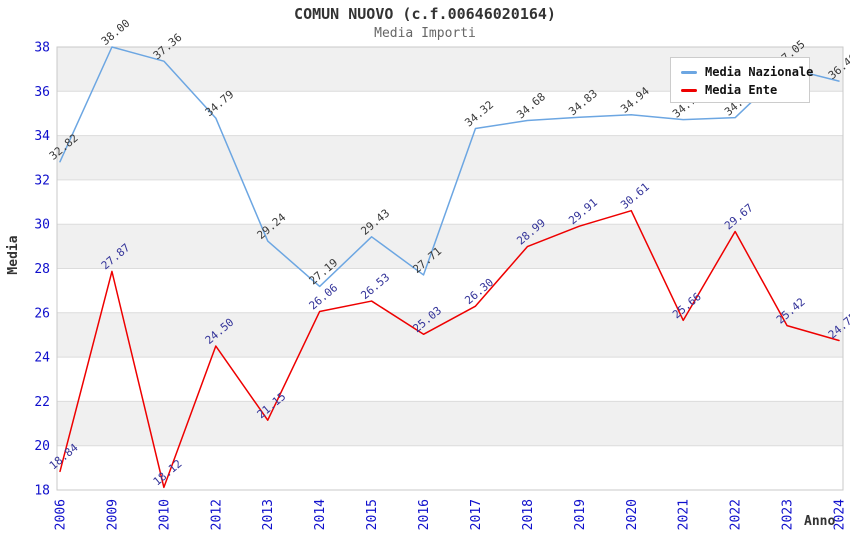  What do you see at coordinates (788, 514) in the screenshot?
I see `x-tick-label: 2023` at bounding box center [788, 514].